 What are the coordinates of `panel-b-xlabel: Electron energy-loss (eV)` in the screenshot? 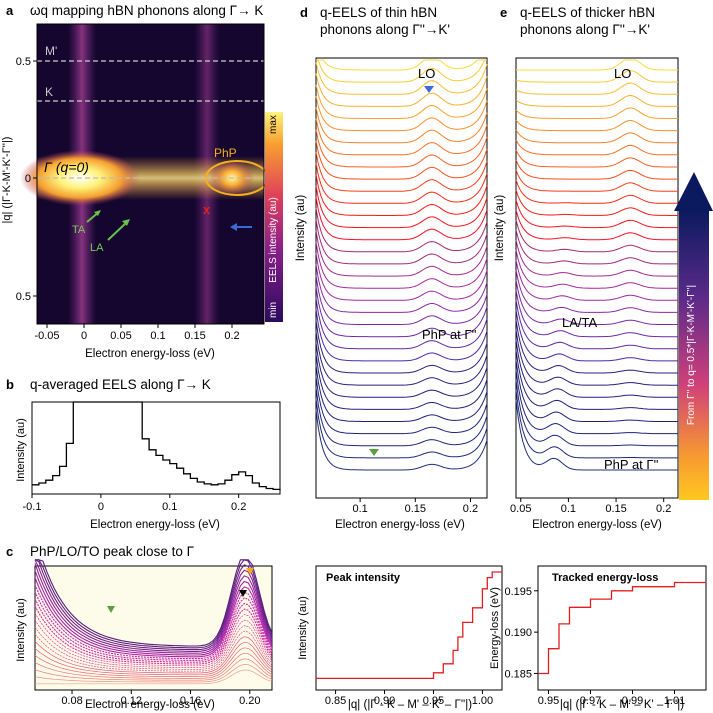 It's located at (155, 525).